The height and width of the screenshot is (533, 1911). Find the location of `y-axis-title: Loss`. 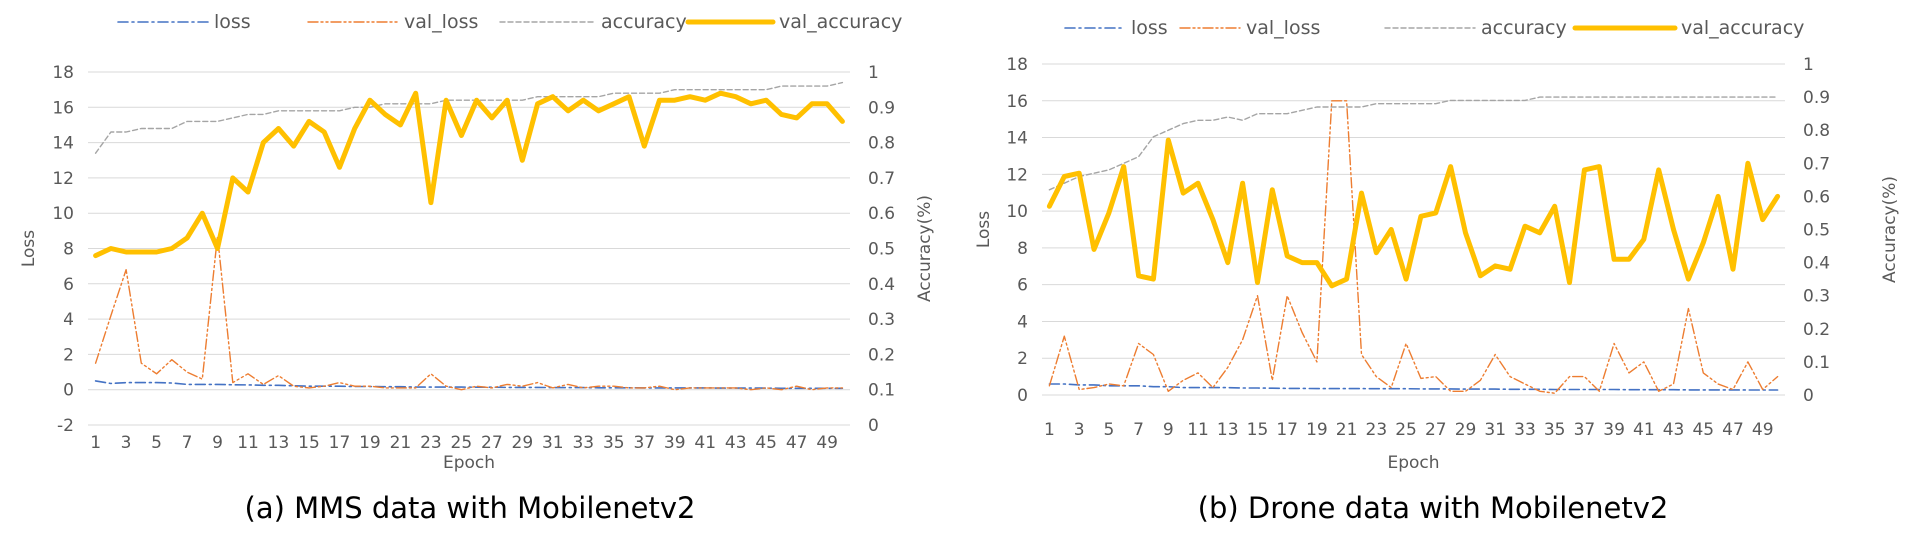

y-axis-title: Loss is located at coordinates (984, 229).